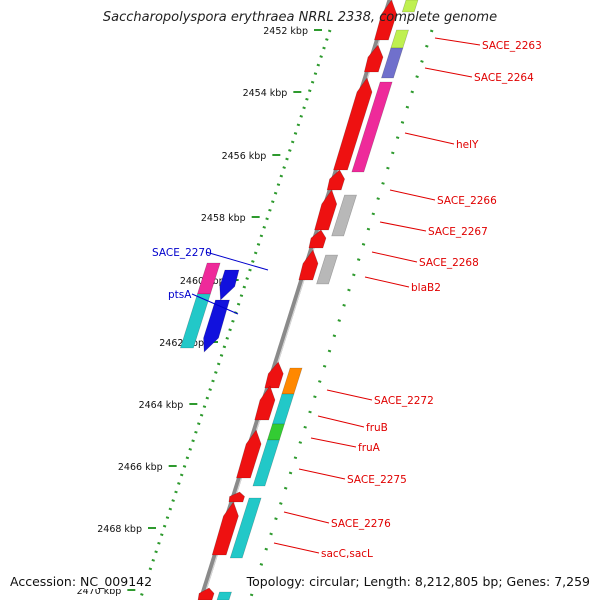  I want to click on gene-label: SACE_2275, so click(377, 480).